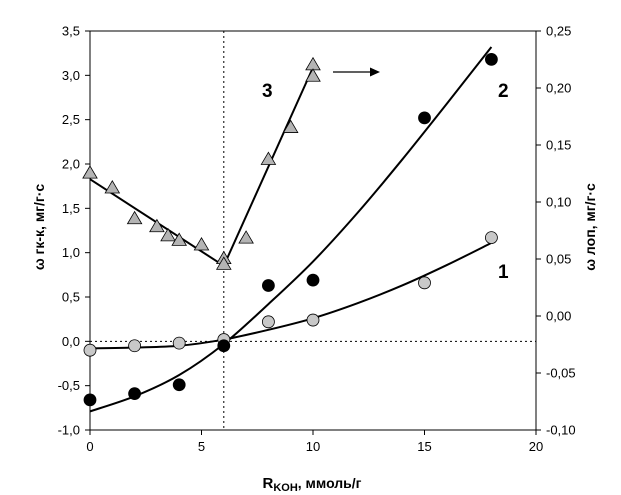  I want to click on x-axis-title: RKOH, ммоль/г, so click(311, 484).